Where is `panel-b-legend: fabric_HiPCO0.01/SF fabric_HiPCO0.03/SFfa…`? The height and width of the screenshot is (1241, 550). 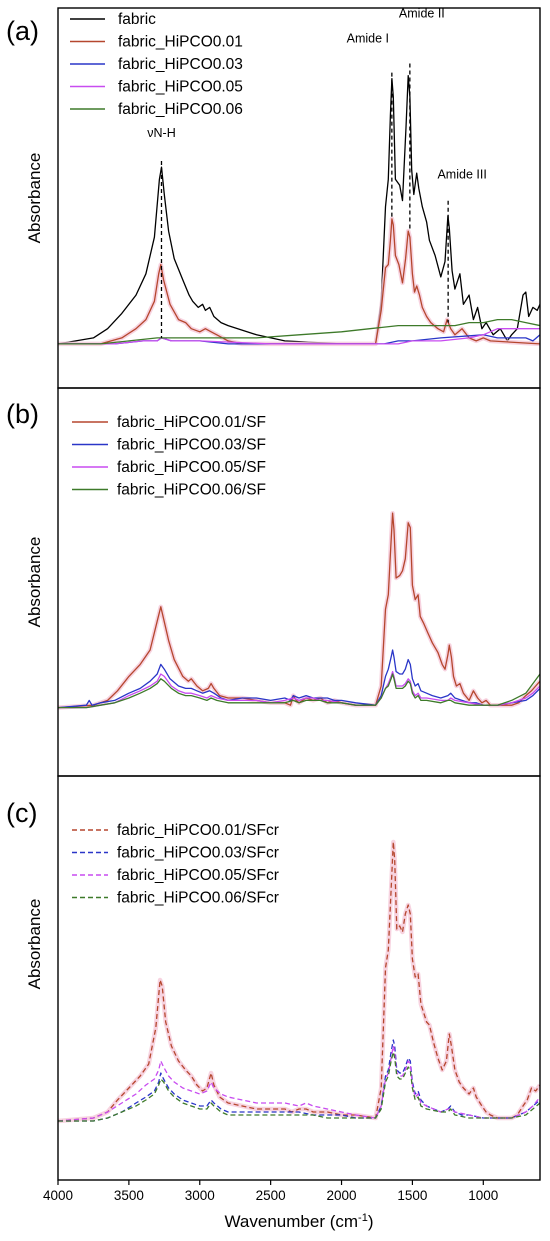 panel-b-legend: fabric_HiPCO0.01/SF fabric_HiPCO0.03/SFfa… is located at coordinates (169, 456).